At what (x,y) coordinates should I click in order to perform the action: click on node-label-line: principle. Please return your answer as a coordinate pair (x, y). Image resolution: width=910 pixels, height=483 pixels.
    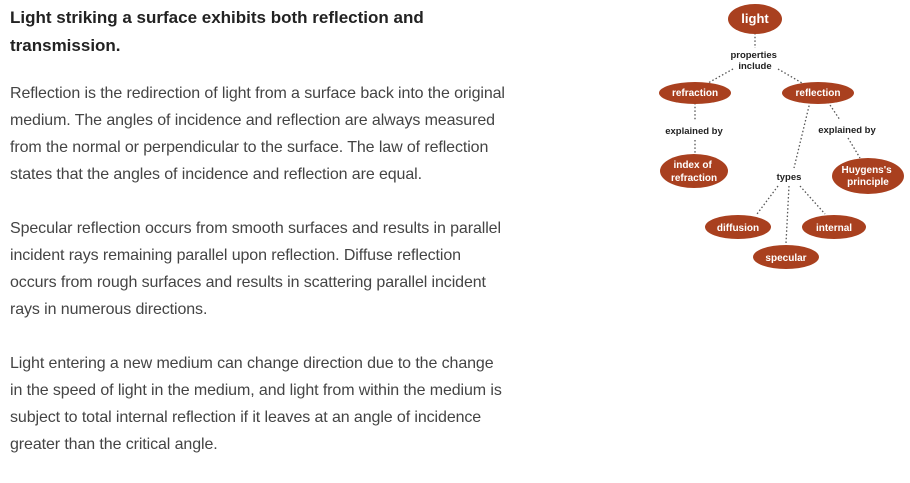
    Looking at the image, I should click on (868, 182).